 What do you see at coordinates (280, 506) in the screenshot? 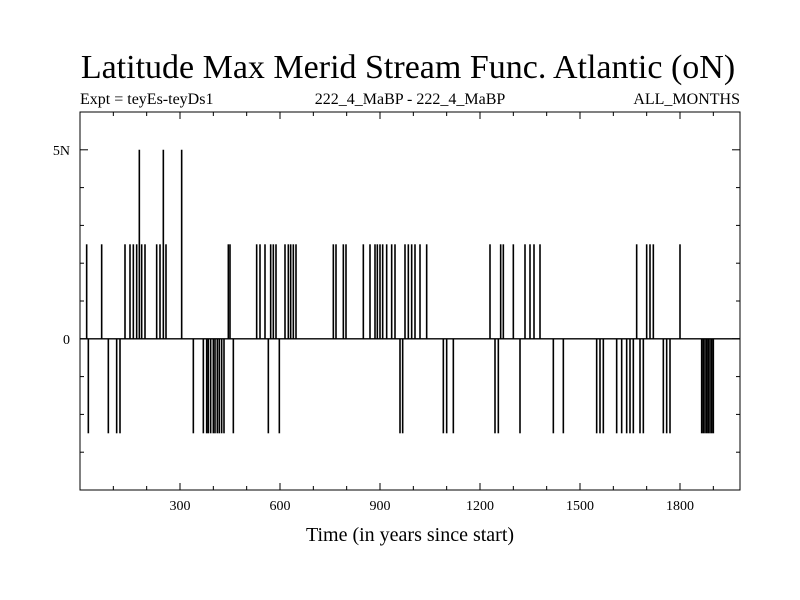
I see `x-tick-label: 600` at bounding box center [280, 506].